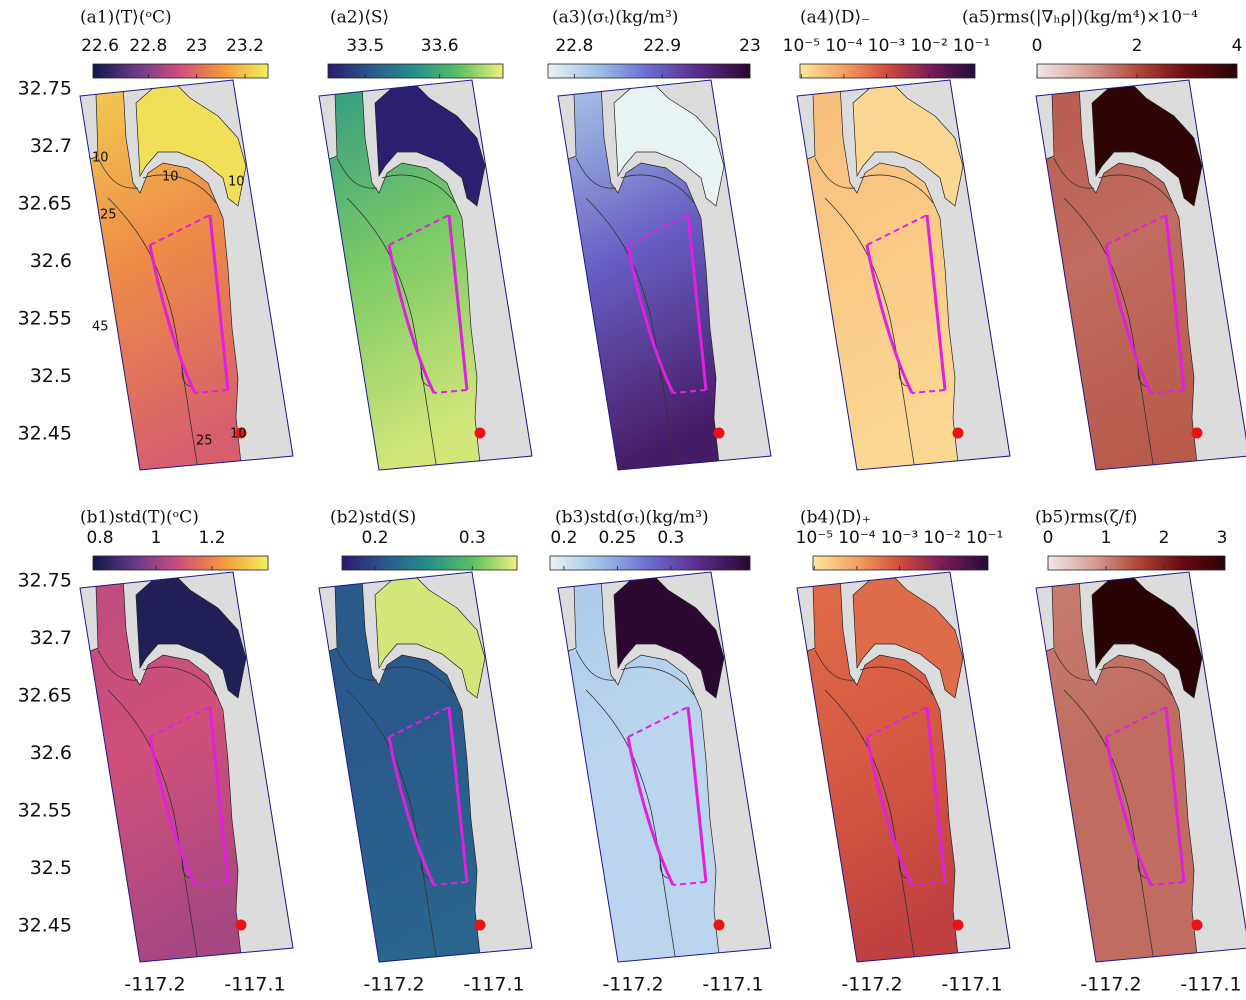 The height and width of the screenshot is (1000, 1246). What do you see at coordinates (835, 18) in the screenshot?
I see `panel-title: (a4)⟨D⟩₋` at bounding box center [835, 18].